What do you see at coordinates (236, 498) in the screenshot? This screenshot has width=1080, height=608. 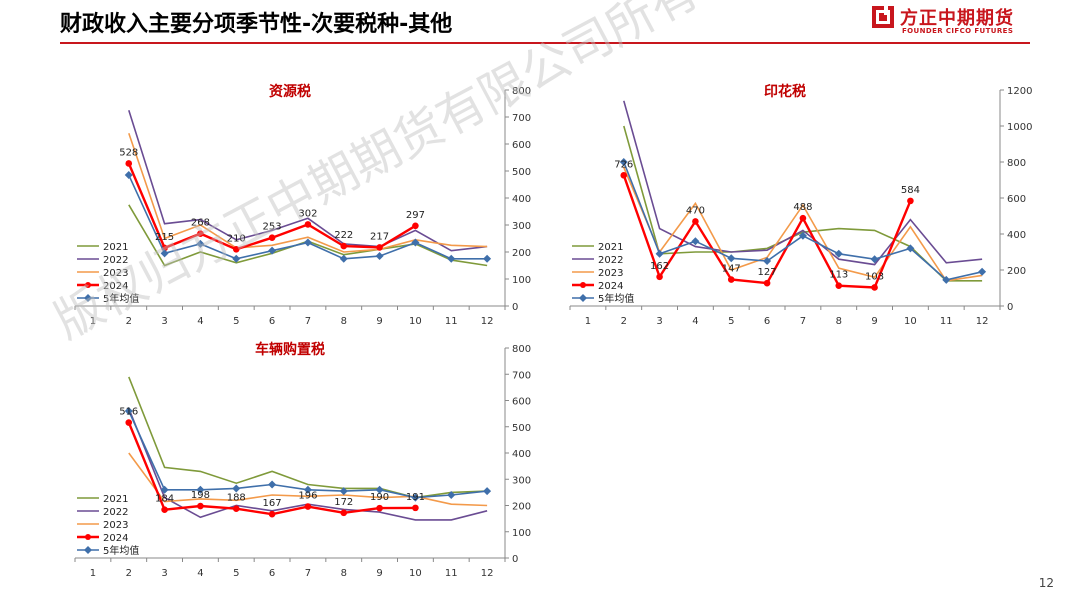 I see `data-label: 188` at bounding box center [236, 498].